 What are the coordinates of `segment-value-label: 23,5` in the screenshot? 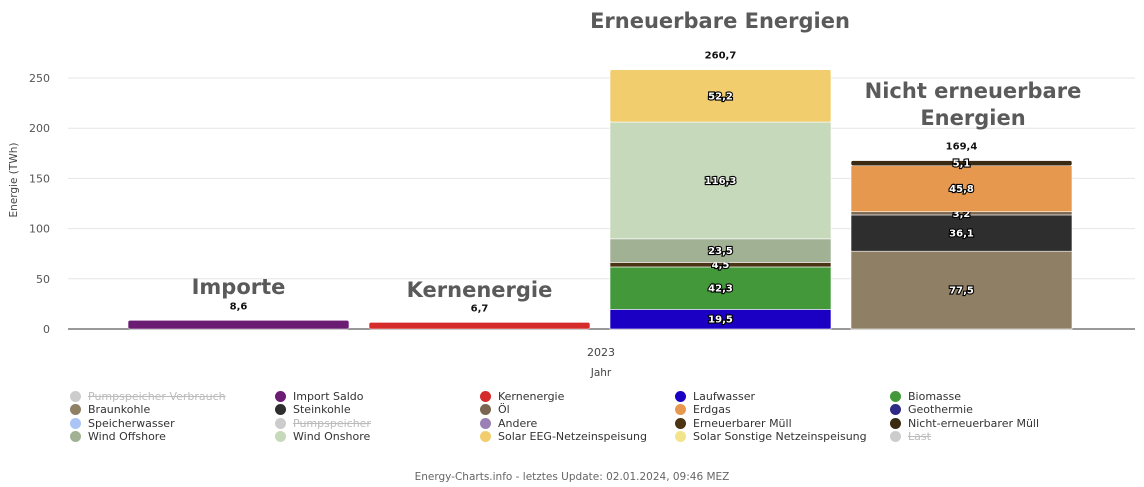 It's located at (720, 251).